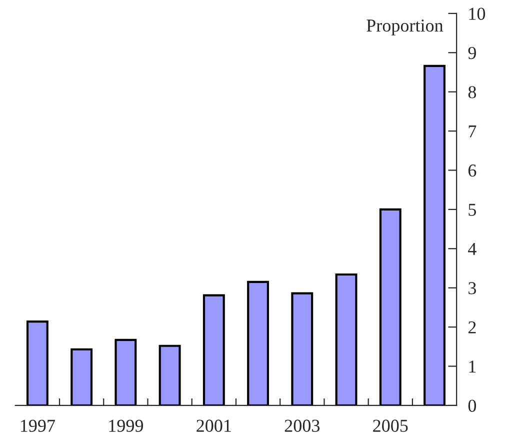 Image resolution: width=513 pixels, height=448 pixels. What do you see at coordinates (472, 288) in the screenshot?
I see `y-tick-label: 3` at bounding box center [472, 288].